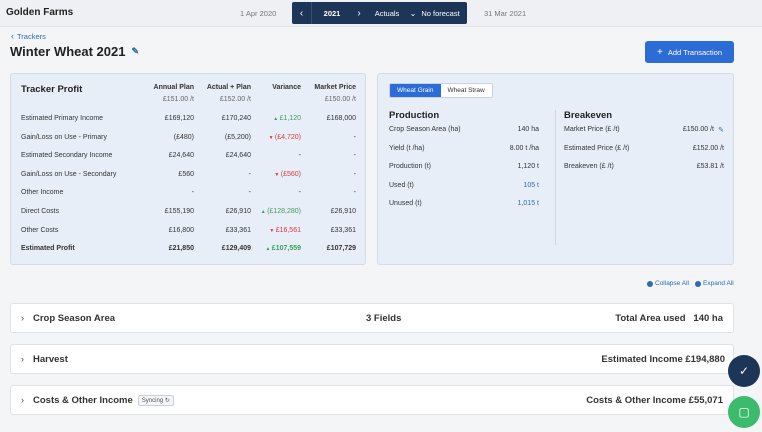 The image size is (762, 432). What do you see at coordinates (698, 283) in the screenshot?
I see `plus-circle-icon` at bounding box center [698, 283].